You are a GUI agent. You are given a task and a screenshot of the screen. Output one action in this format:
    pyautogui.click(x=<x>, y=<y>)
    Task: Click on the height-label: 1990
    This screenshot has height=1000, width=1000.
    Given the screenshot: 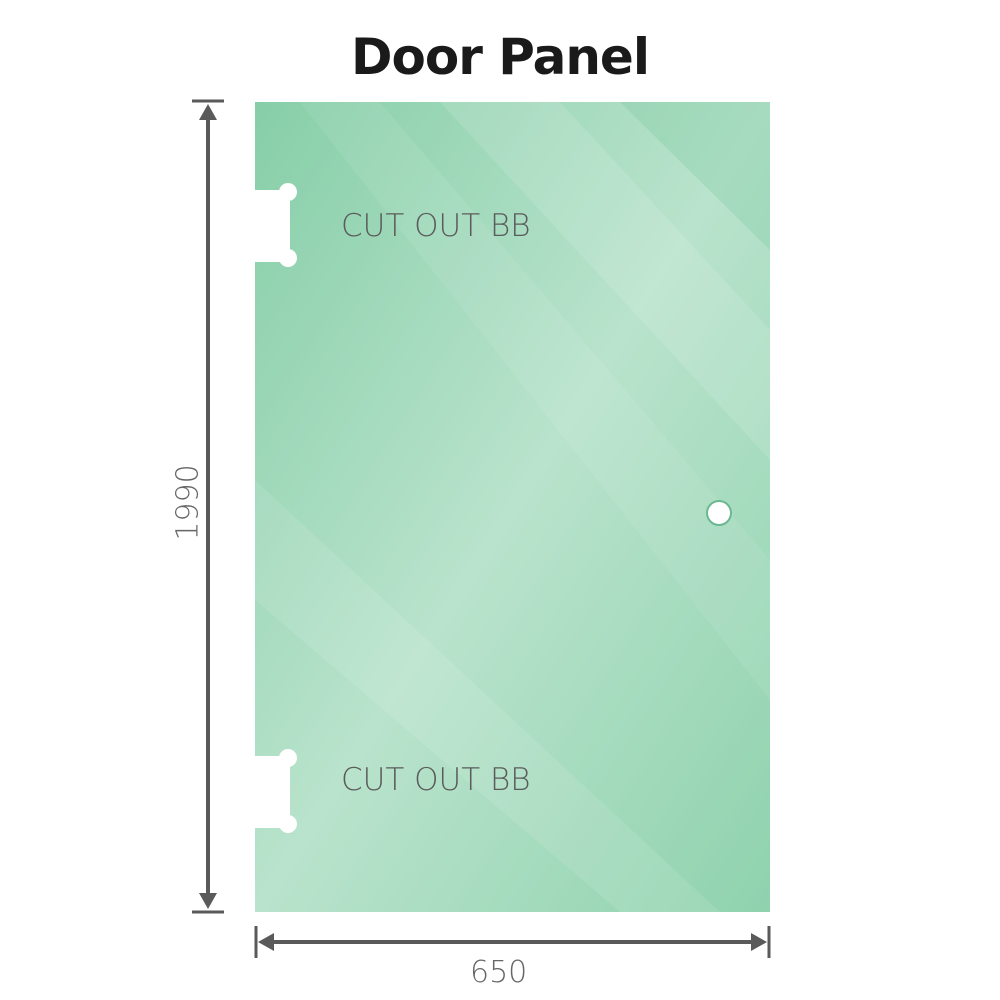 What is the action you would take?
    pyautogui.click(x=188, y=502)
    